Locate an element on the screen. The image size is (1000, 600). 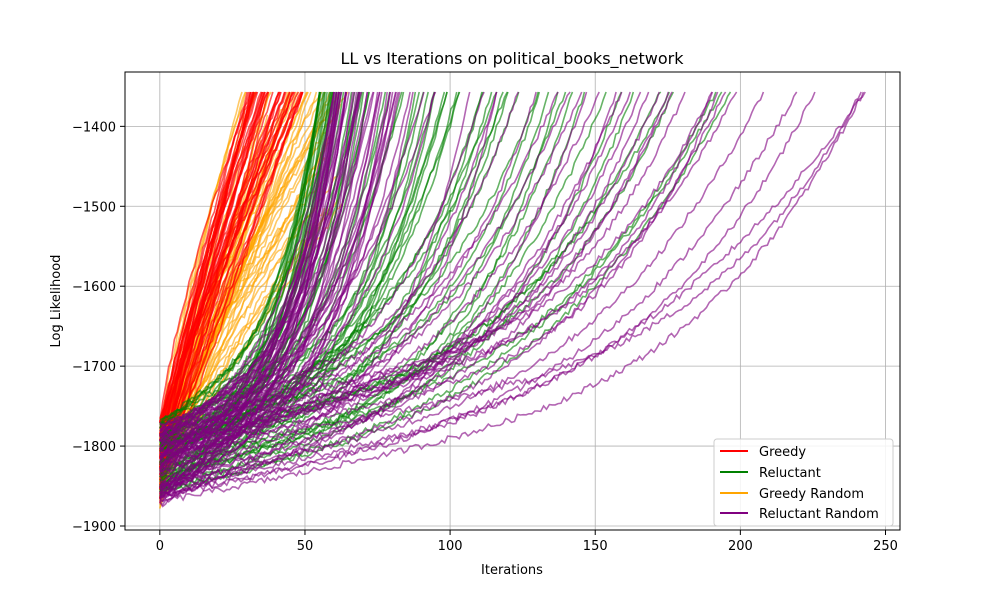
legend-label-greedy: Greedy is located at coordinates (782, 452).